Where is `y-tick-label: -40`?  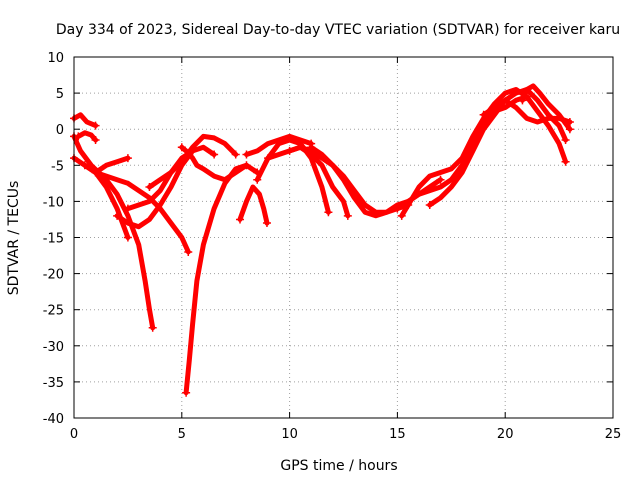
y-tick-label: -40 is located at coordinates (53, 419).